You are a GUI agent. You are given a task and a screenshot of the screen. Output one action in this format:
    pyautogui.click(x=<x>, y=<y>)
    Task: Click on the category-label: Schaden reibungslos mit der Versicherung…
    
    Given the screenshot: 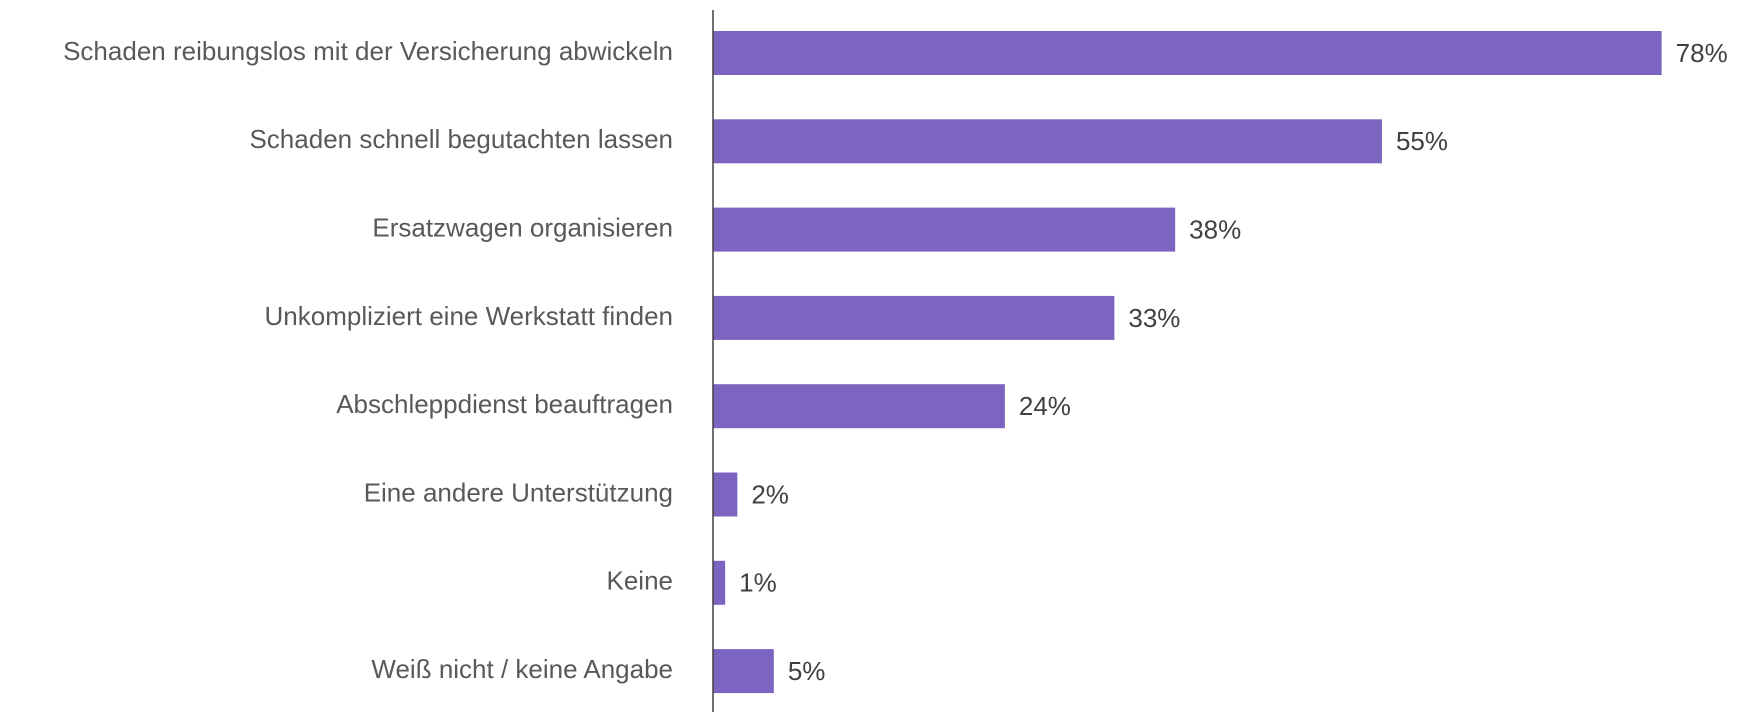 What is the action you would take?
    pyautogui.click(x=368, y=51)
    